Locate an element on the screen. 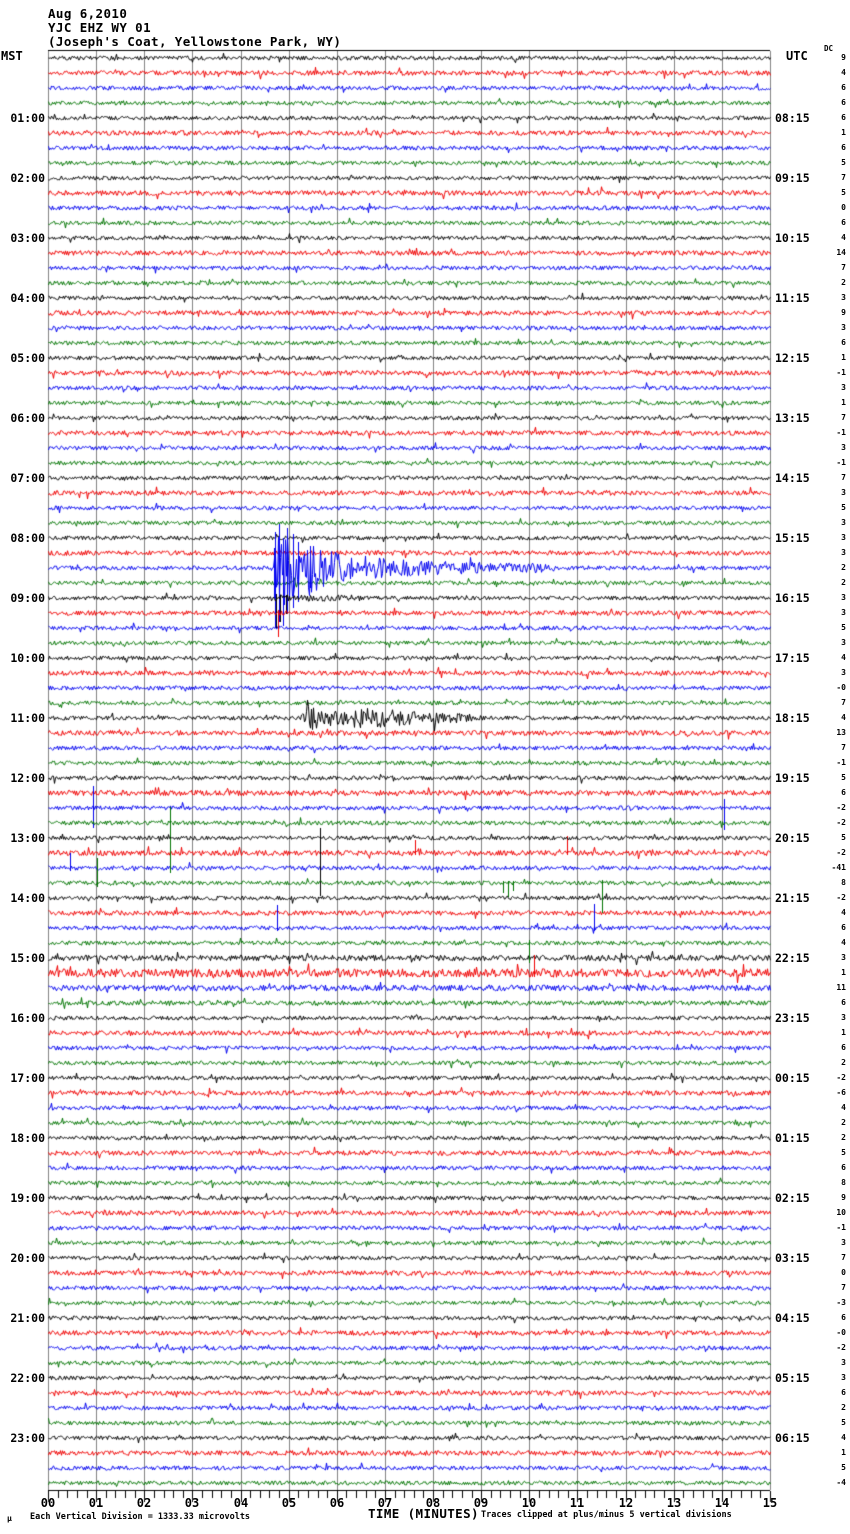 The height and width of the screenshot is (1534, 850). utc-hour-label: 21:15 is located at coordinates (792, 898).